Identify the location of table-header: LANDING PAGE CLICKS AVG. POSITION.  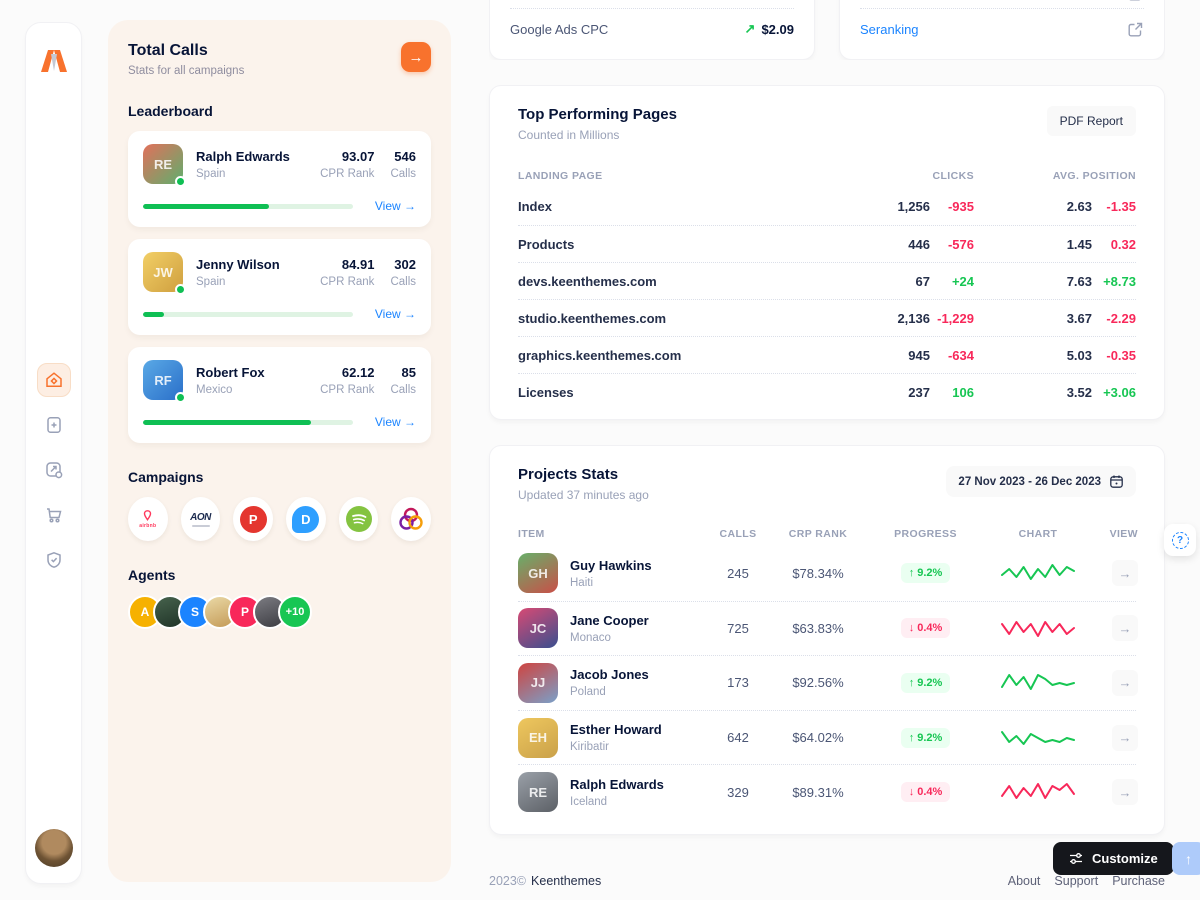
(827, 176).